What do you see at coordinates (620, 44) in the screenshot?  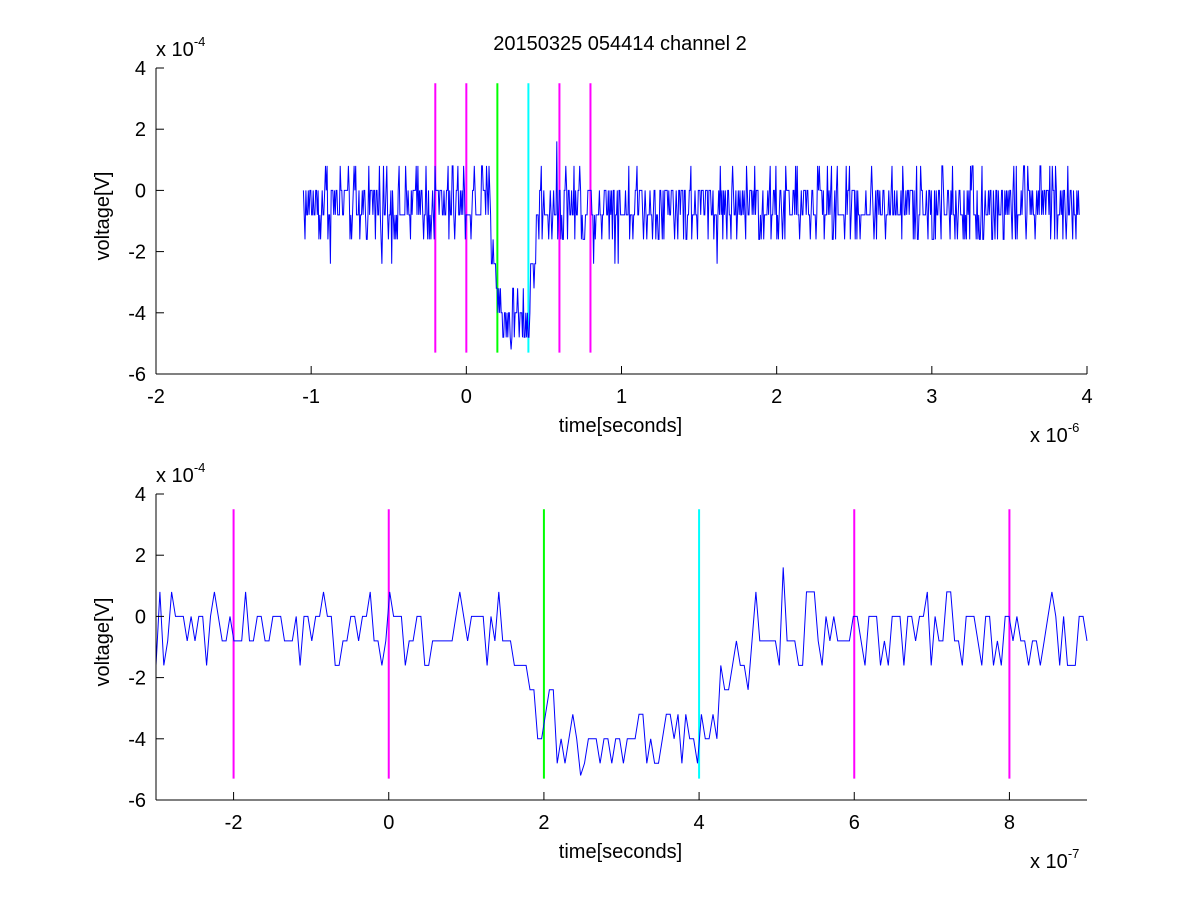 I see `figure-title: 20150325 054414 channel 2` at bounding box center [620, 44].